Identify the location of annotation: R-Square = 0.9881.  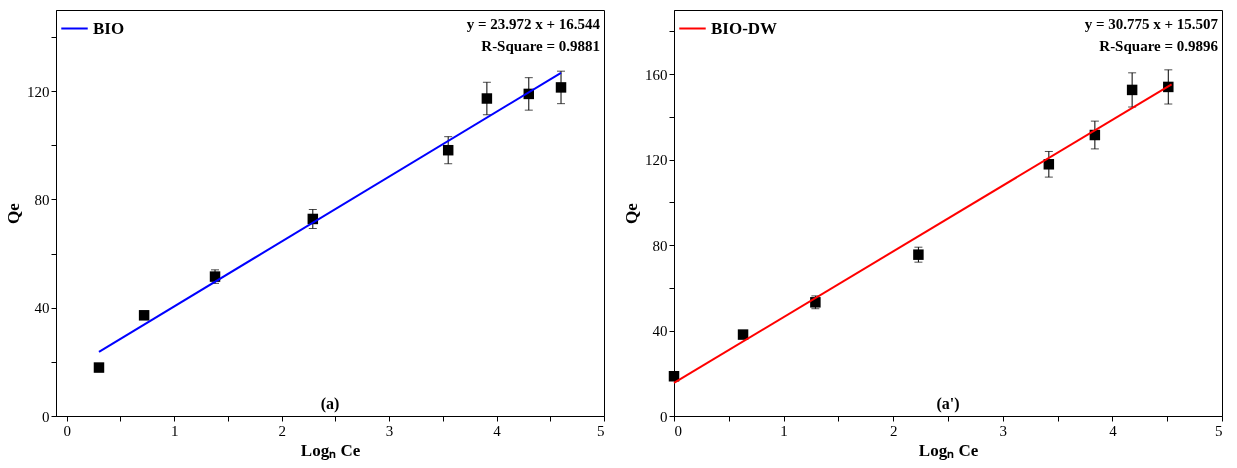
(540, 46).